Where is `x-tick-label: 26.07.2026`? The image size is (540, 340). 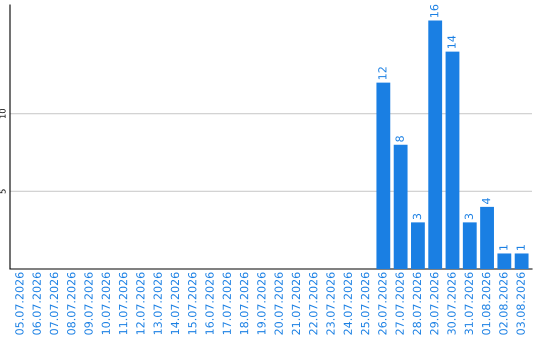 x-tick-label: 26.07.2026 is located at coordinates (382, 303).